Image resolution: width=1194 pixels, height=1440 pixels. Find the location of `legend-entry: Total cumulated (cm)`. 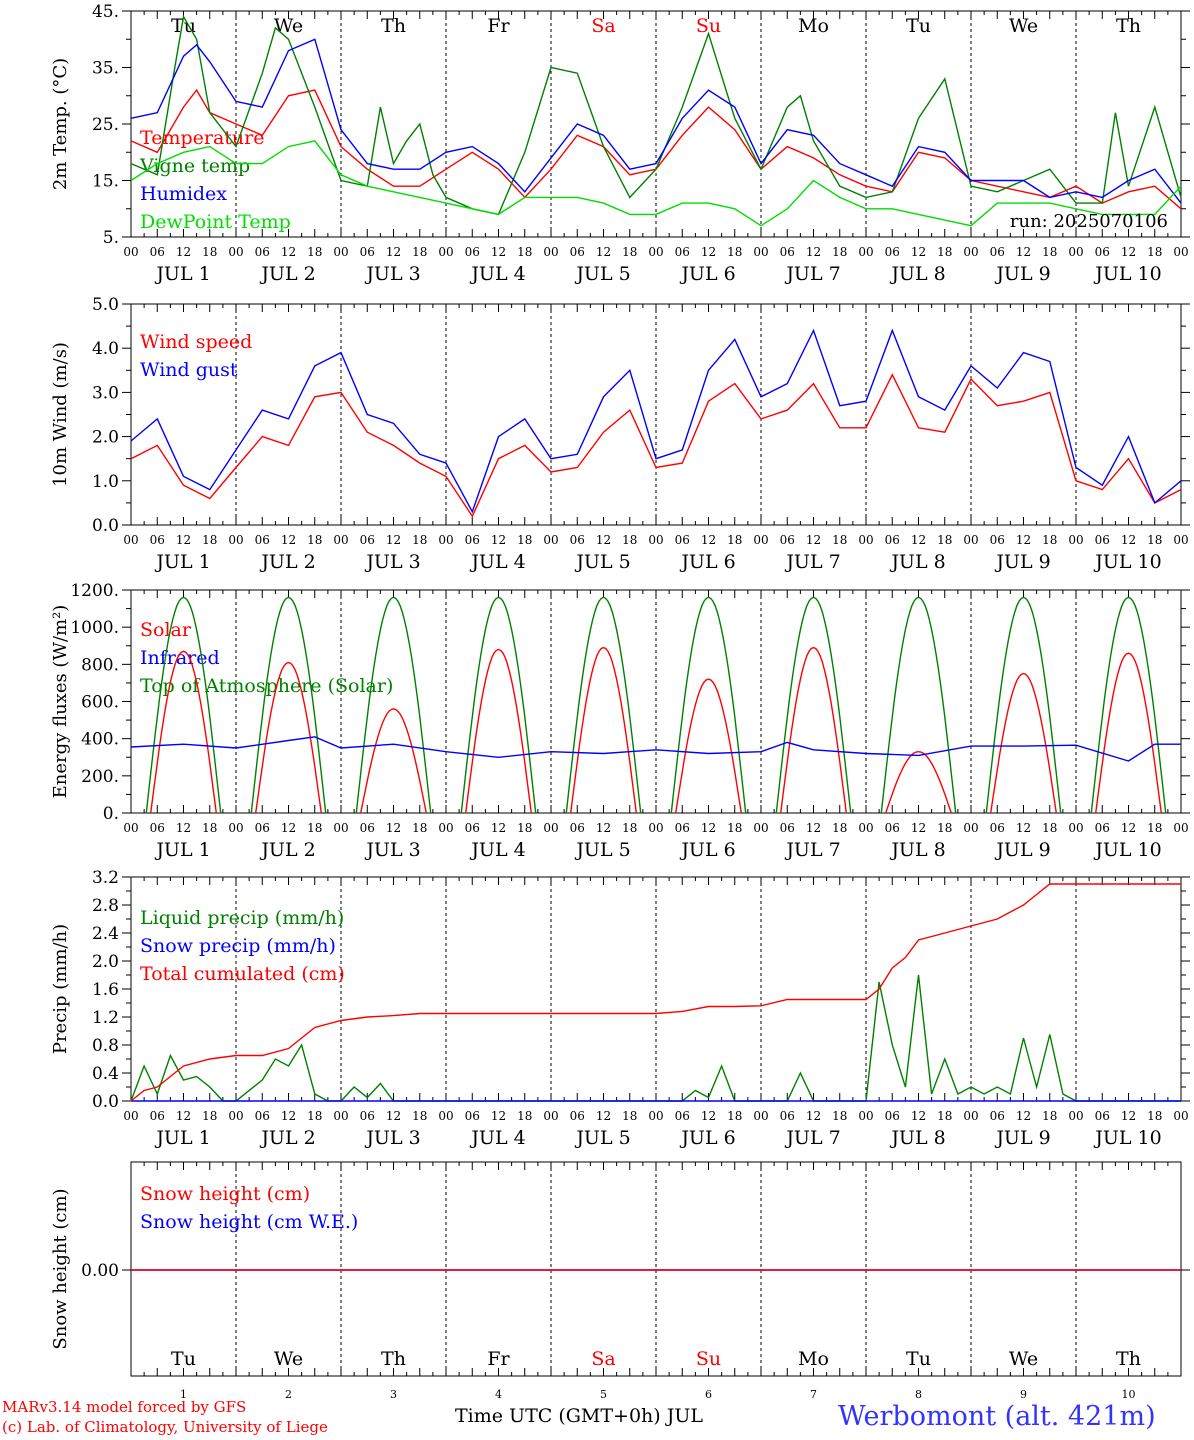

legend-entry: Total cumulated (cm) is located at coordinates (242, 974).